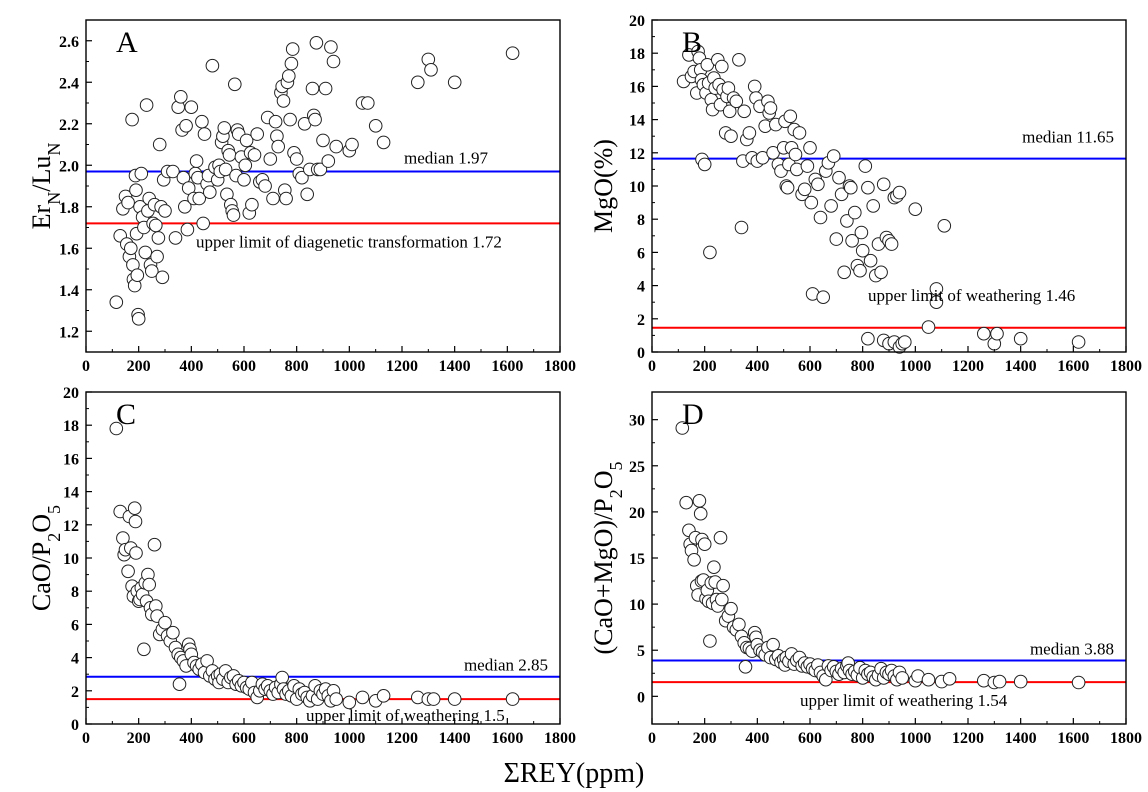  What do you see at coordinates (75, 625) in the screenshot?
I see `y-tick-label: 6` at bounding box center [75, 625].